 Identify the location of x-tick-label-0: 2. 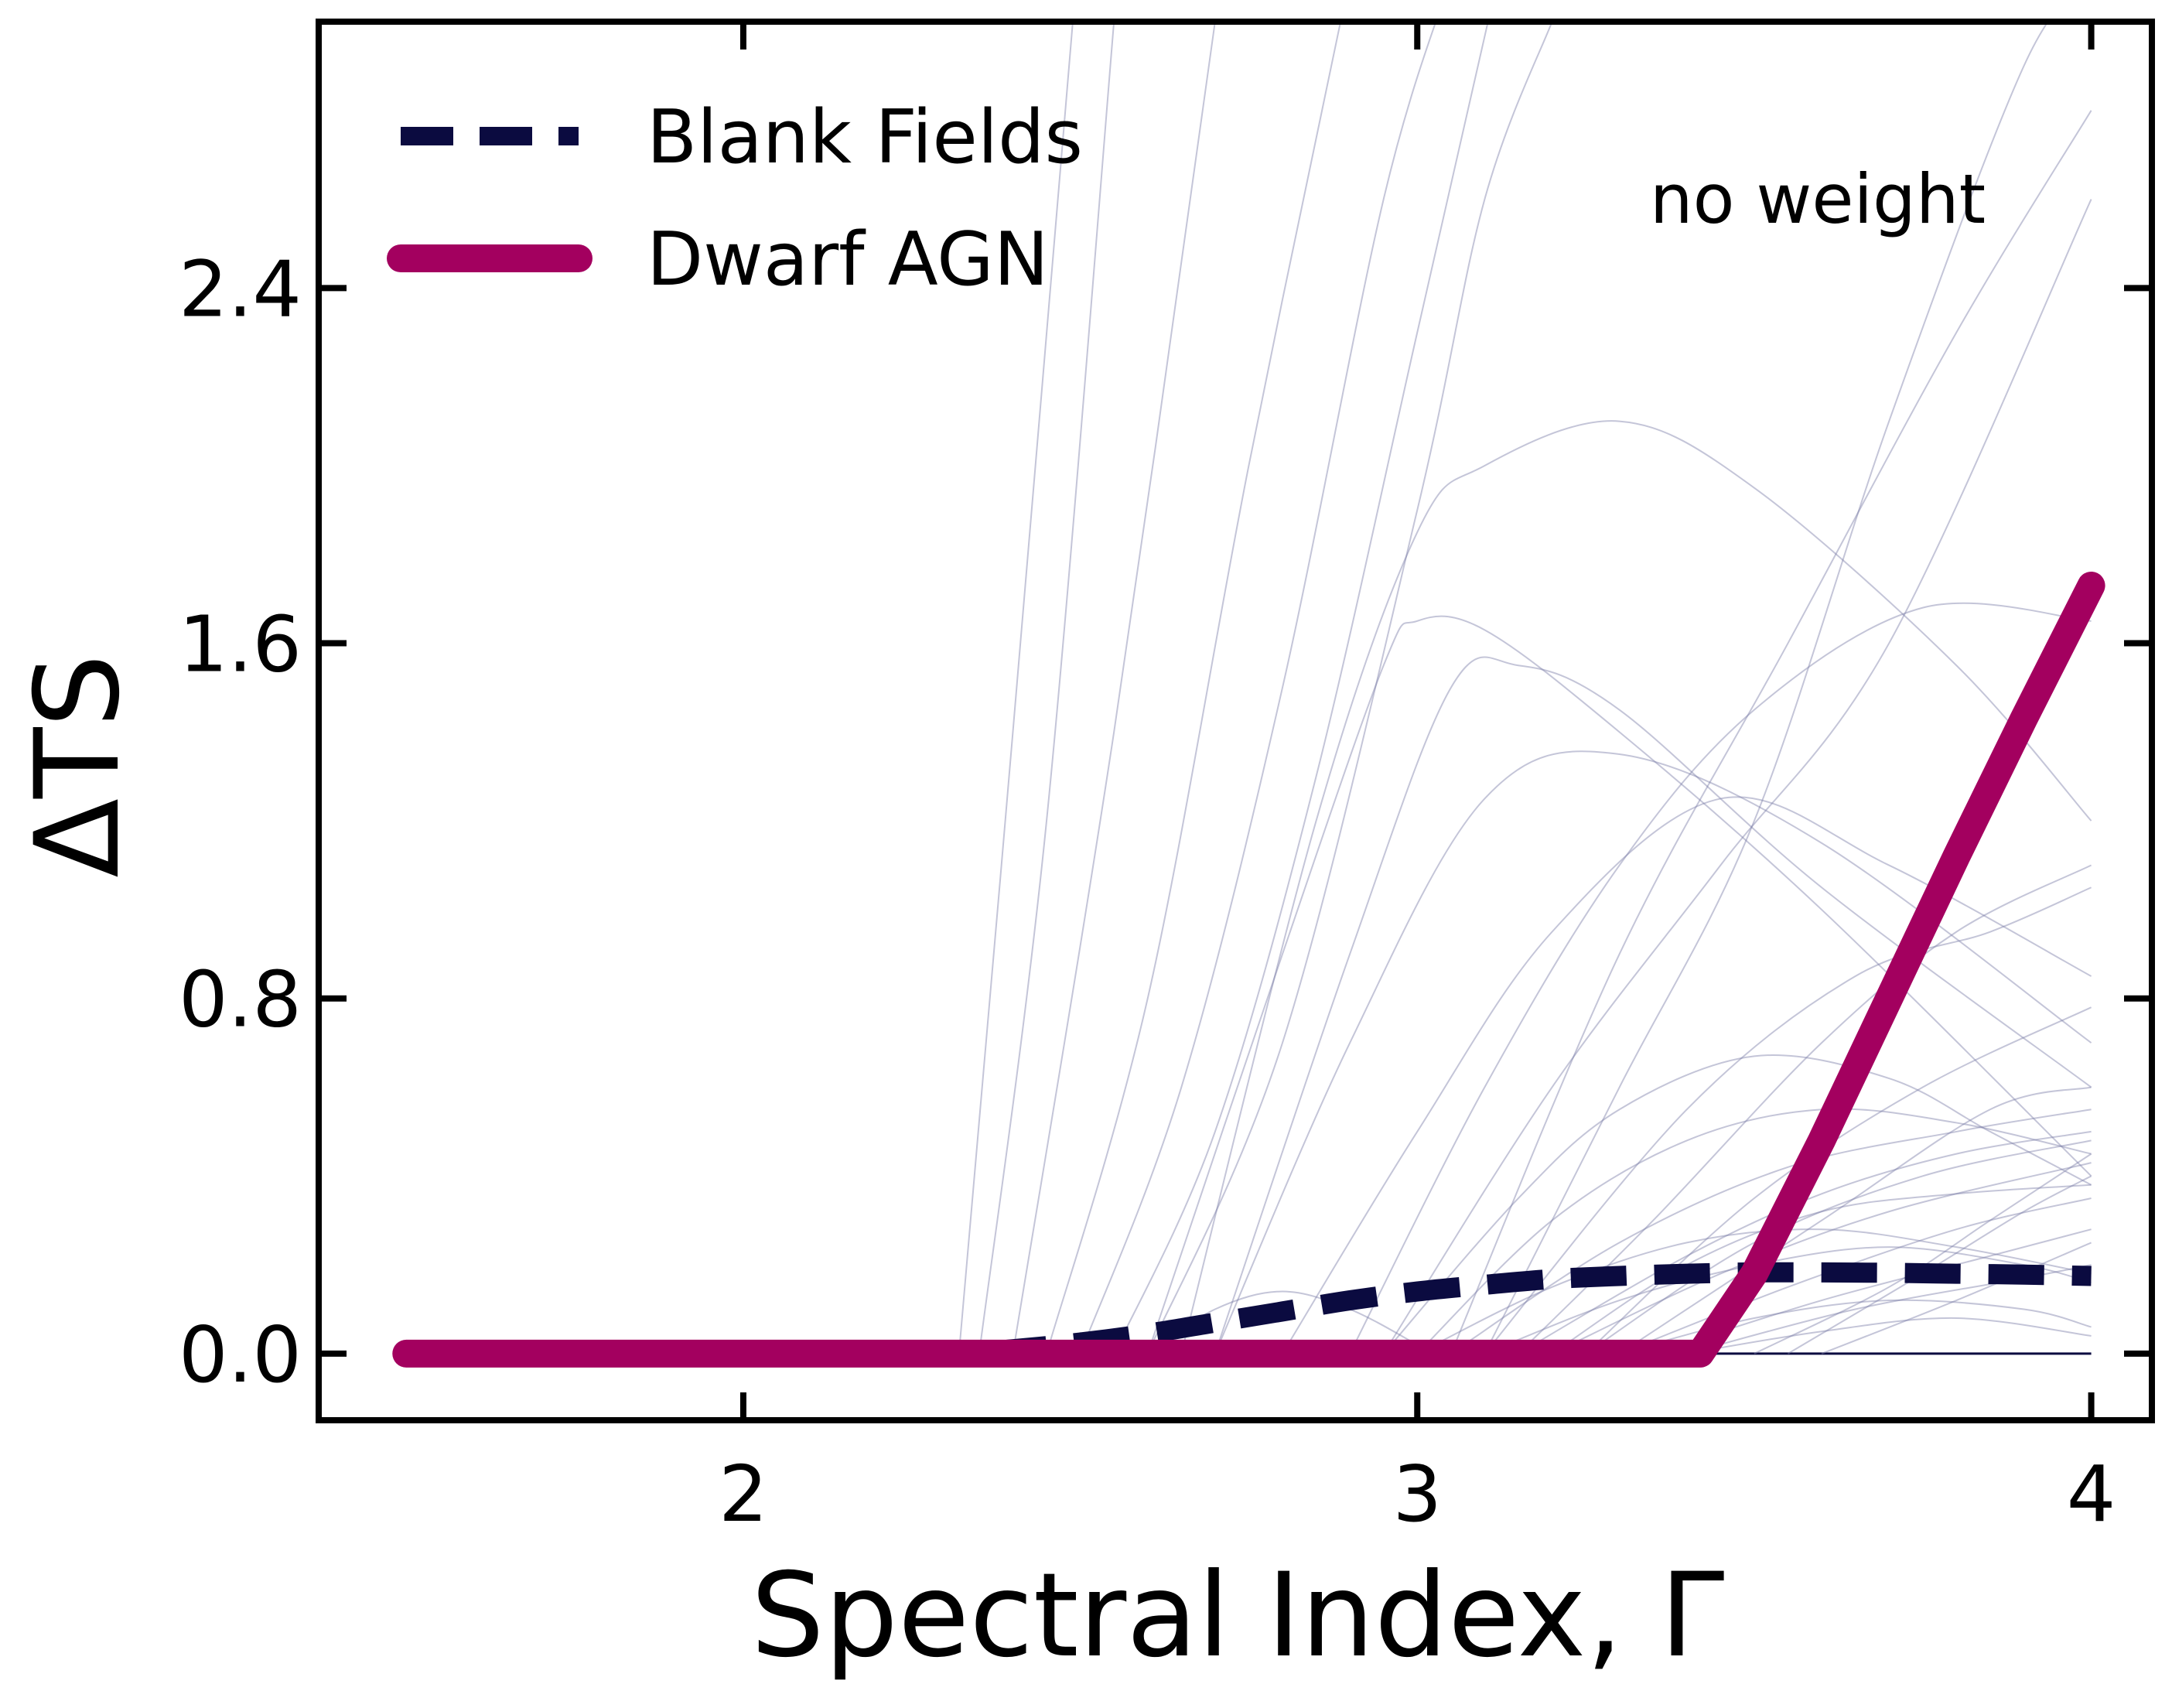
(744, 1494).